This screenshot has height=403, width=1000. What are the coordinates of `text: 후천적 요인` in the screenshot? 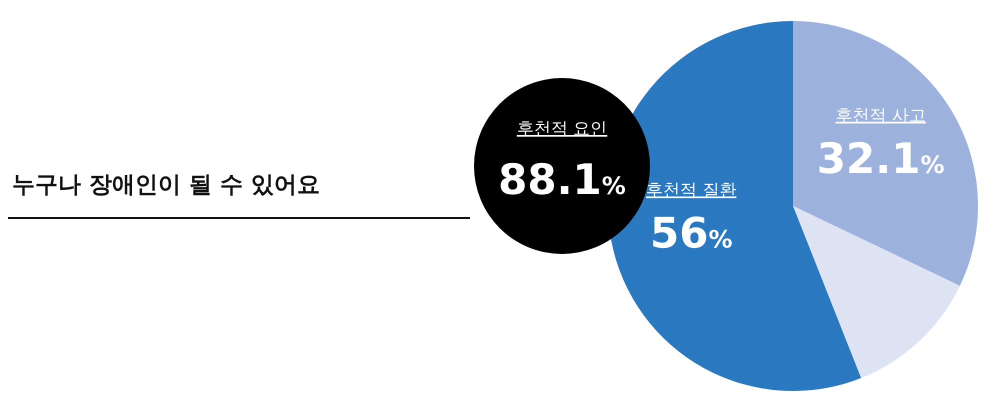 It's located at (562, 129).